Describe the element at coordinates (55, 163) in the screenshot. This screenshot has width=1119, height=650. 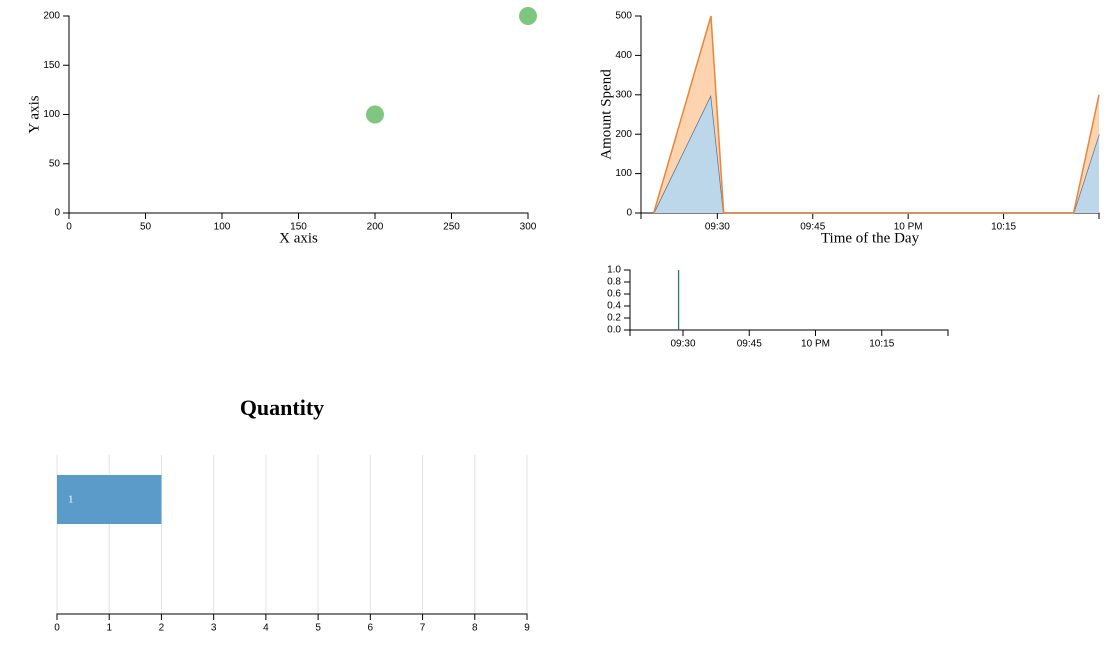
I see `y-tick-label: 50` at that location.